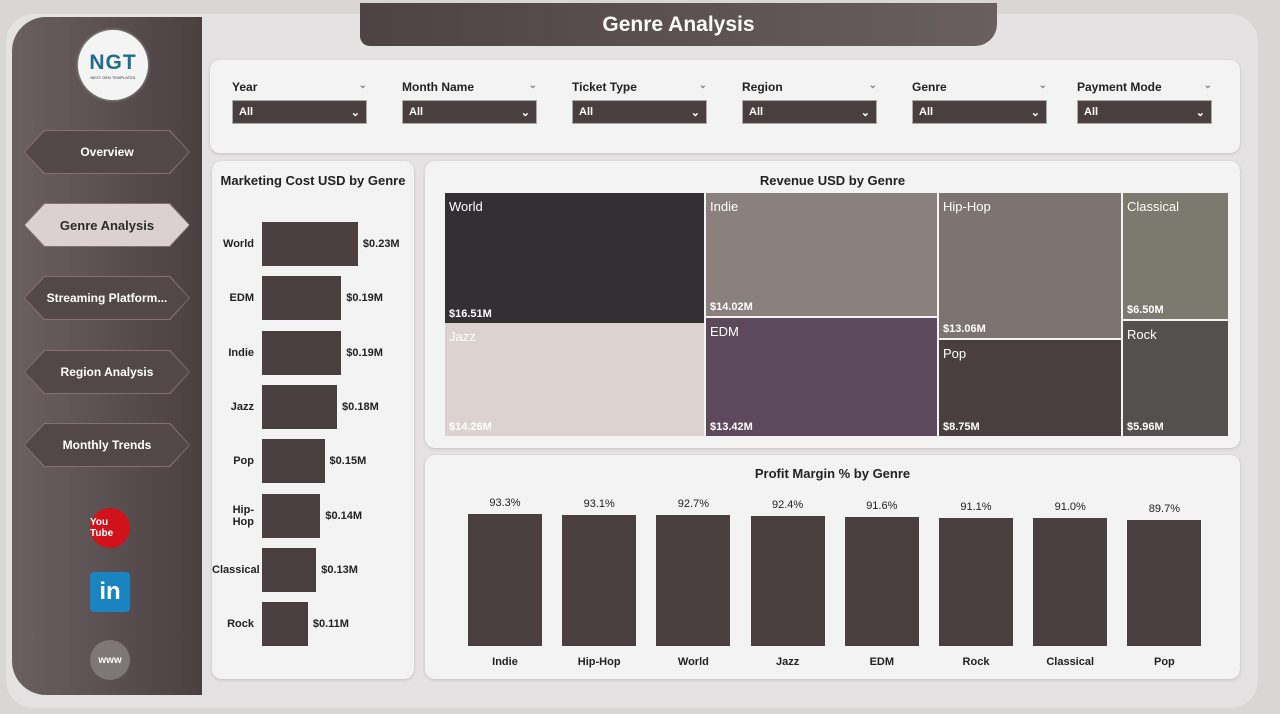  I want to click on youtube-icon: You Tube, so click(110, 528).